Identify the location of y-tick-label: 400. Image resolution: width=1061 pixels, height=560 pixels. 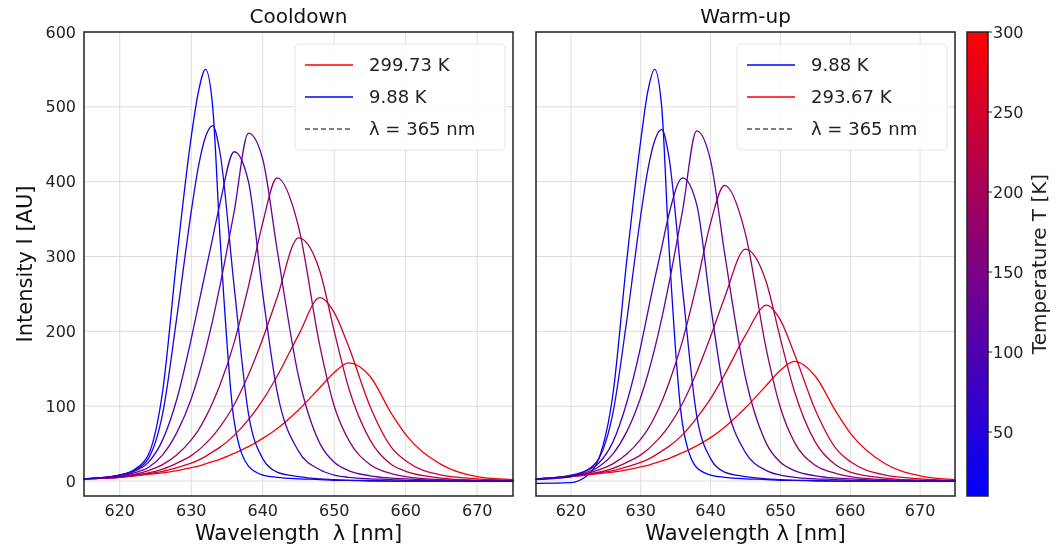
(60, 182).